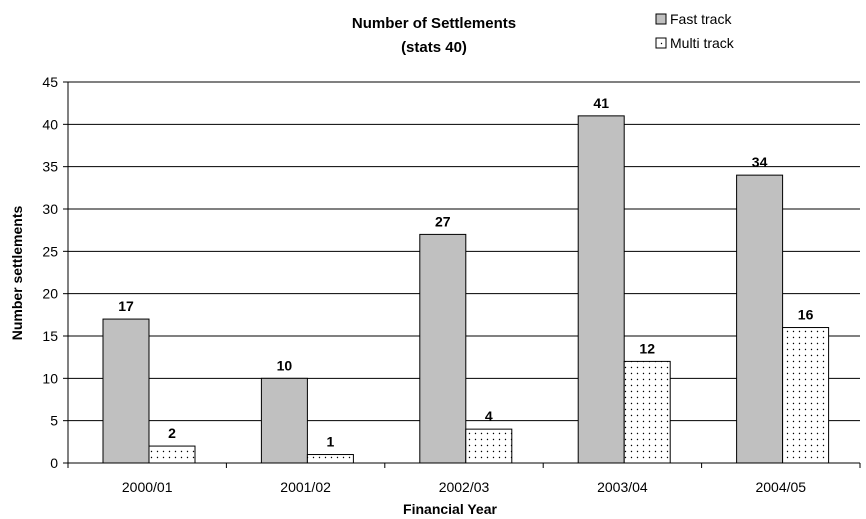 This screenshot has height=519, width=866. Describe the element at coordinates (285, 365) in the screenshot. I see `data-label: 10` at that location.